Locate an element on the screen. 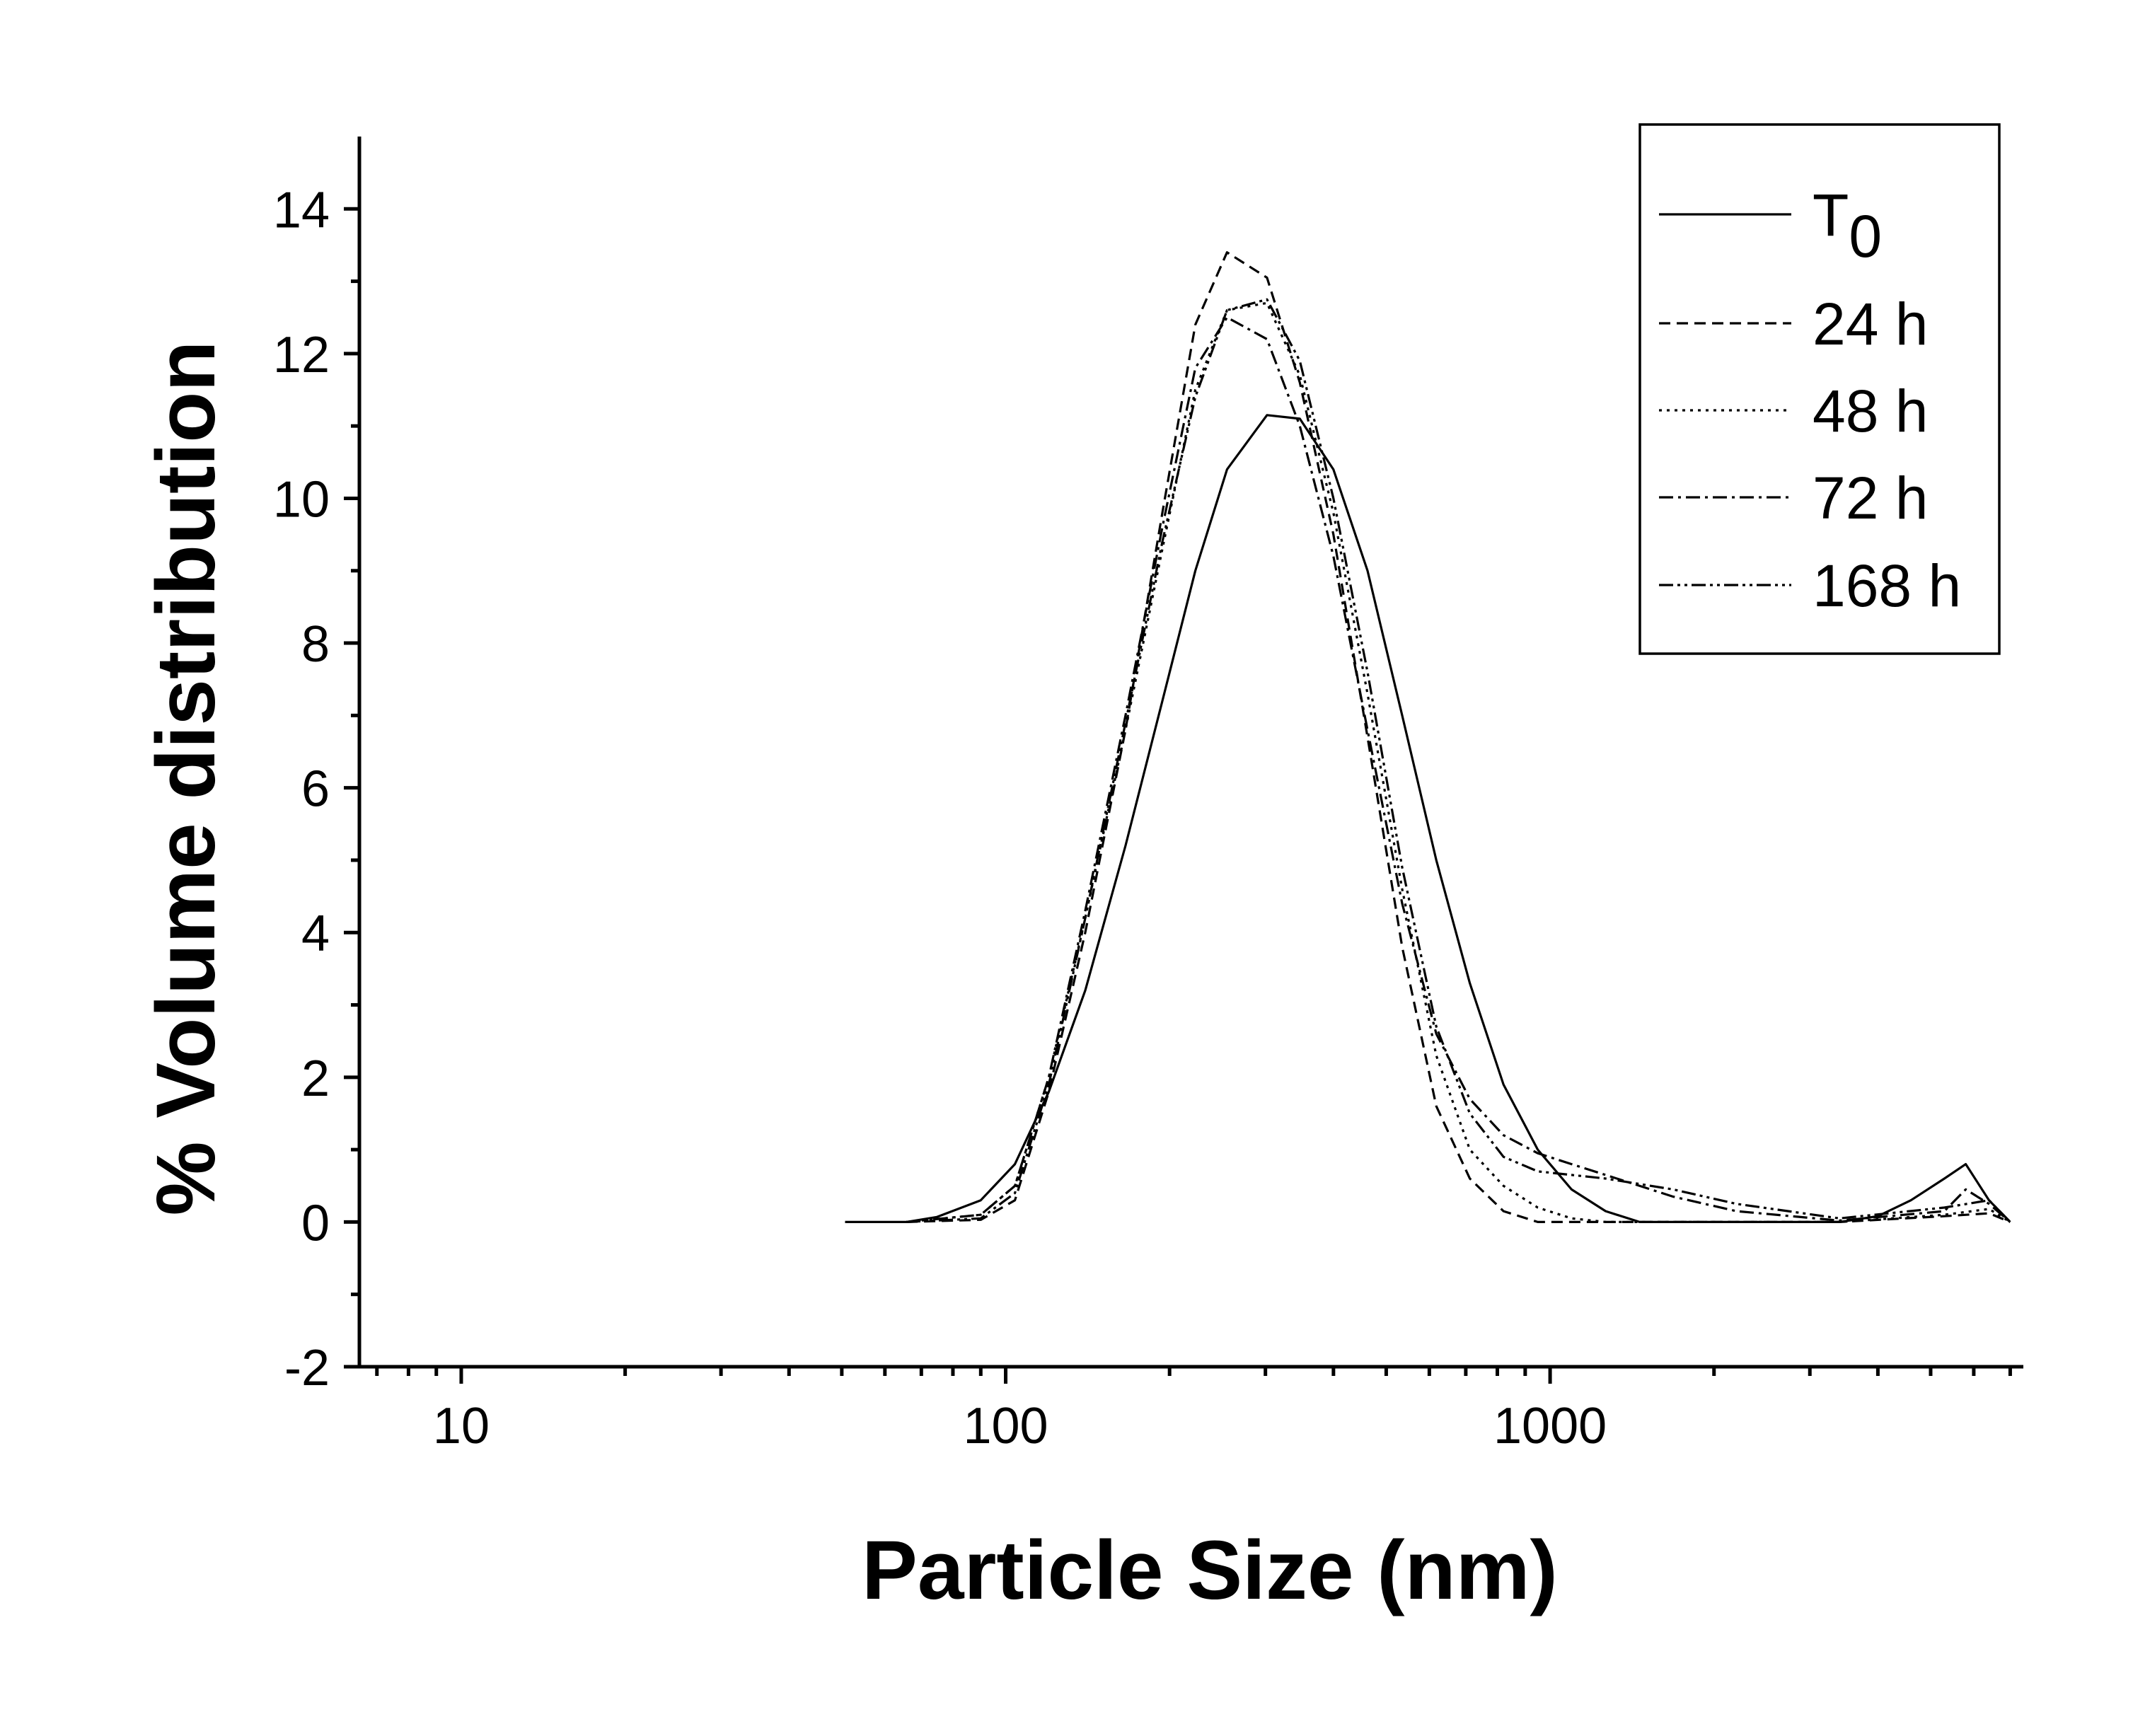 The image size is (2133, 1736). y-tick-label: 14 is located at coordinates (301, 210).